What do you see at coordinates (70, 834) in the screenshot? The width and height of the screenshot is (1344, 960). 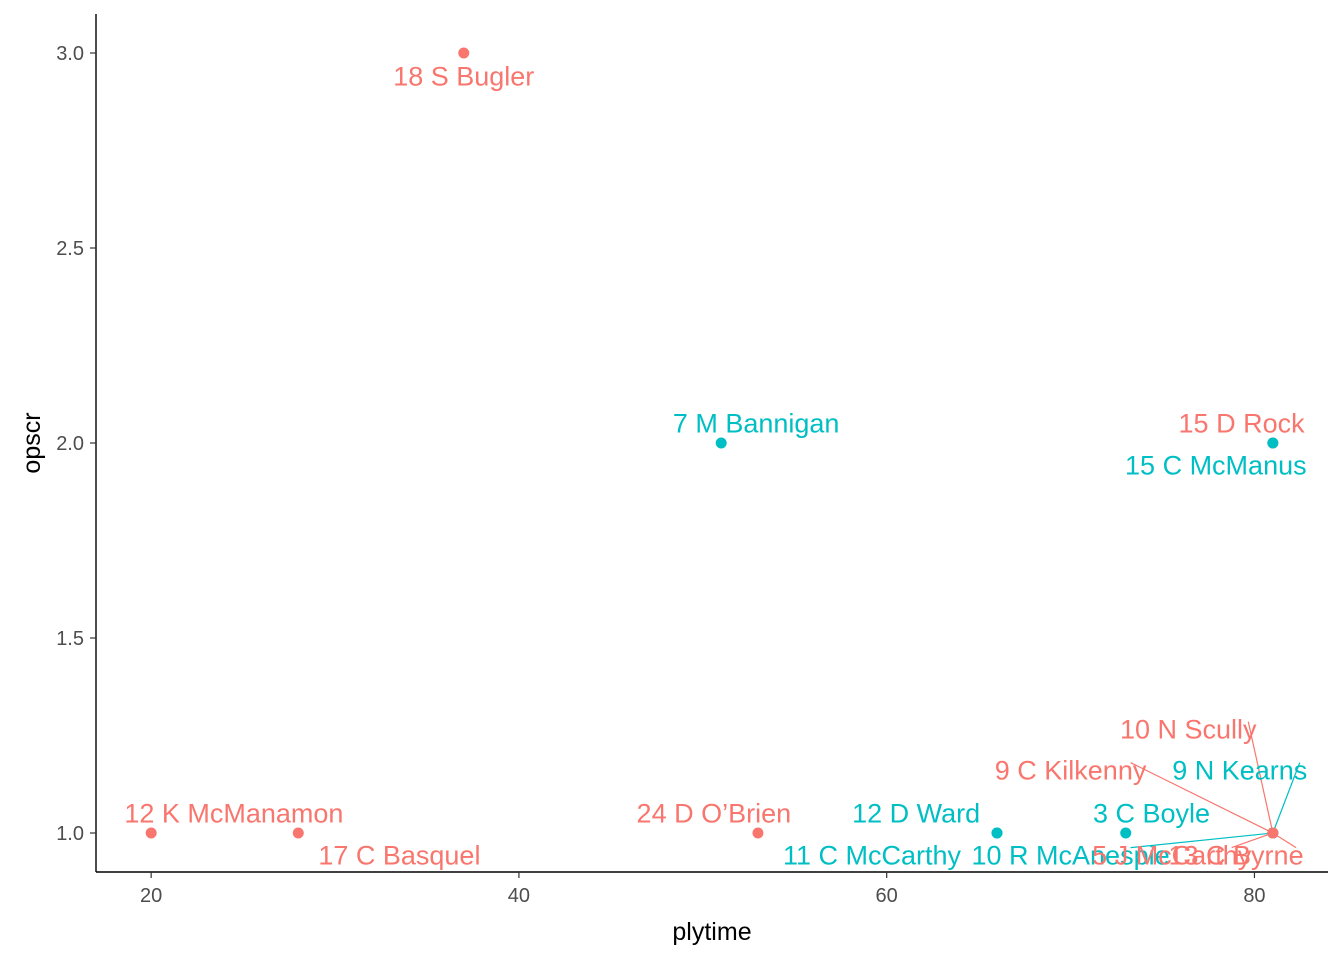 I see `y-tick-label: 1.0` at bounding box center [70, 834].